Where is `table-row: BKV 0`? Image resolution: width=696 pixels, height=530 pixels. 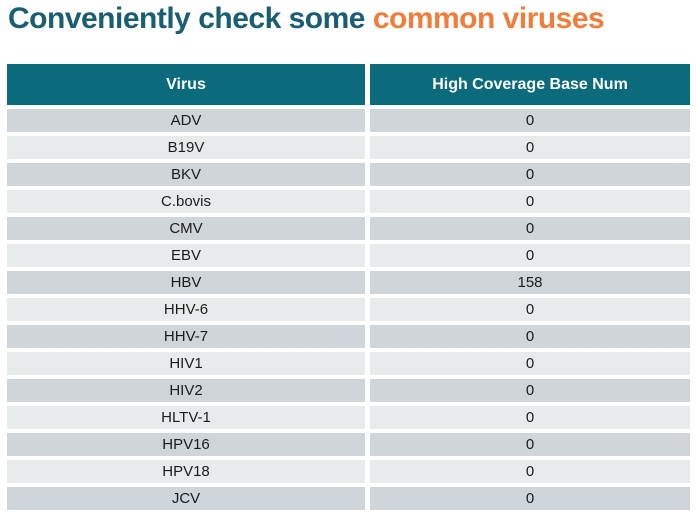
table-row: BKV 0 is located at coordinates (348, 174).